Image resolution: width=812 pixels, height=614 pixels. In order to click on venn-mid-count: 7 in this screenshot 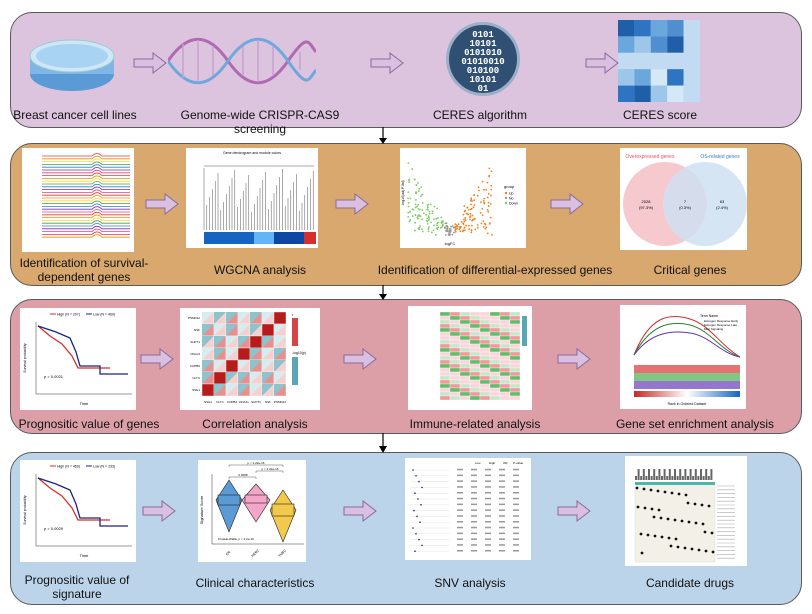, I will do `click(685, 201)`.